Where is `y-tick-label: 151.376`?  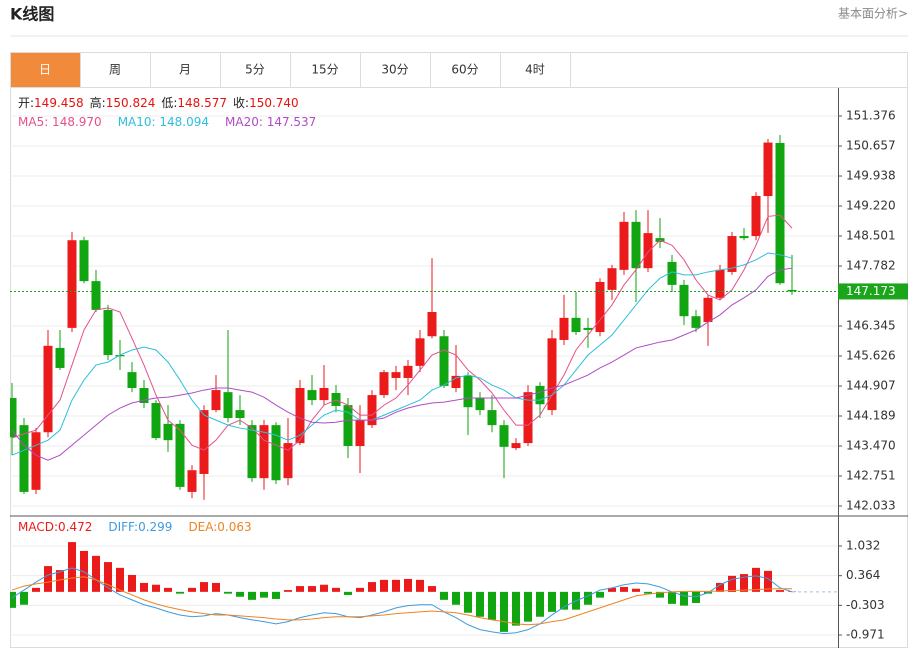
y-tick-label: 151.376 is located at coordinates (871, 116).